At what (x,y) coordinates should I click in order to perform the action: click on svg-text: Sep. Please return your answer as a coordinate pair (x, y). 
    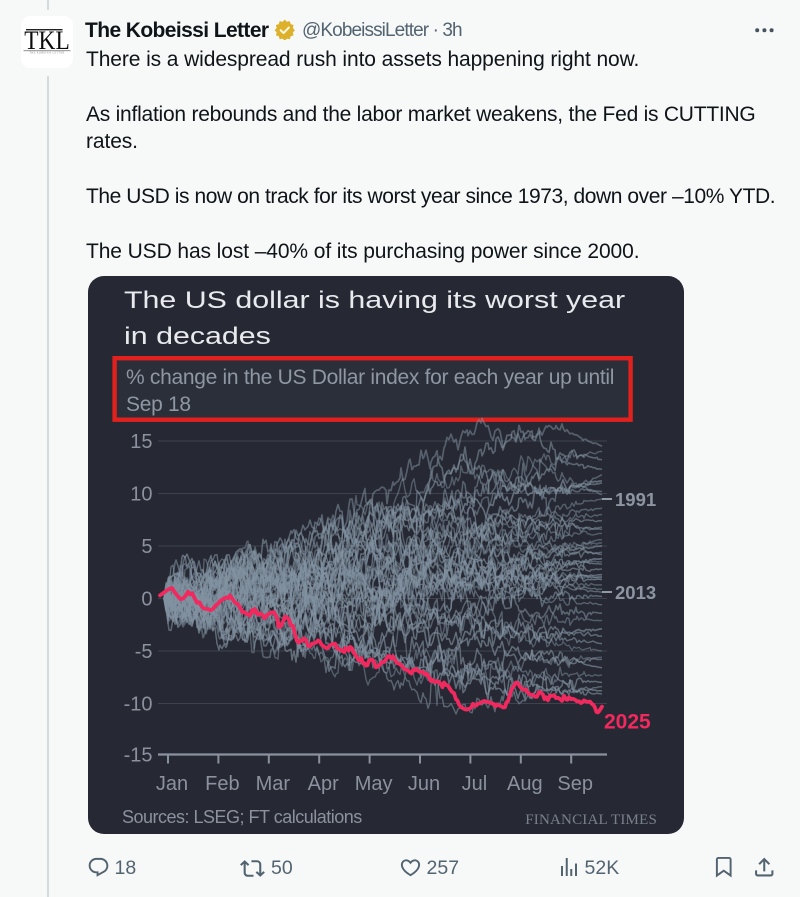
    Looking at the image, I should click on (575, 784).